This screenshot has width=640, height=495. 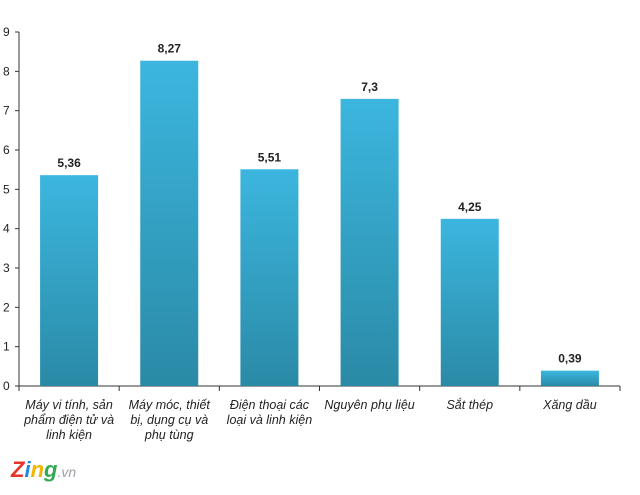 What do you see at coordinates (6, 307) in the screenshot?
I see `y-tick-label: 2` at bounding box center [6, 307].